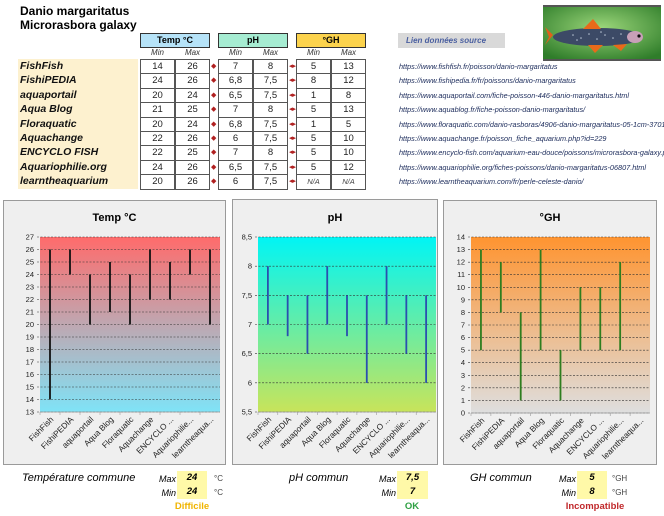  I want to click on gh-max-label: Max, so click(567, 479).